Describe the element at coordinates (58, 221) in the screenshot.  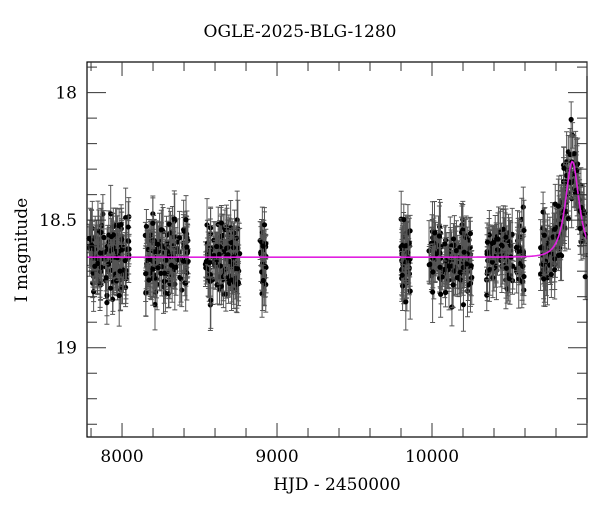
I see `y-tick-label: 18.5` at that location.